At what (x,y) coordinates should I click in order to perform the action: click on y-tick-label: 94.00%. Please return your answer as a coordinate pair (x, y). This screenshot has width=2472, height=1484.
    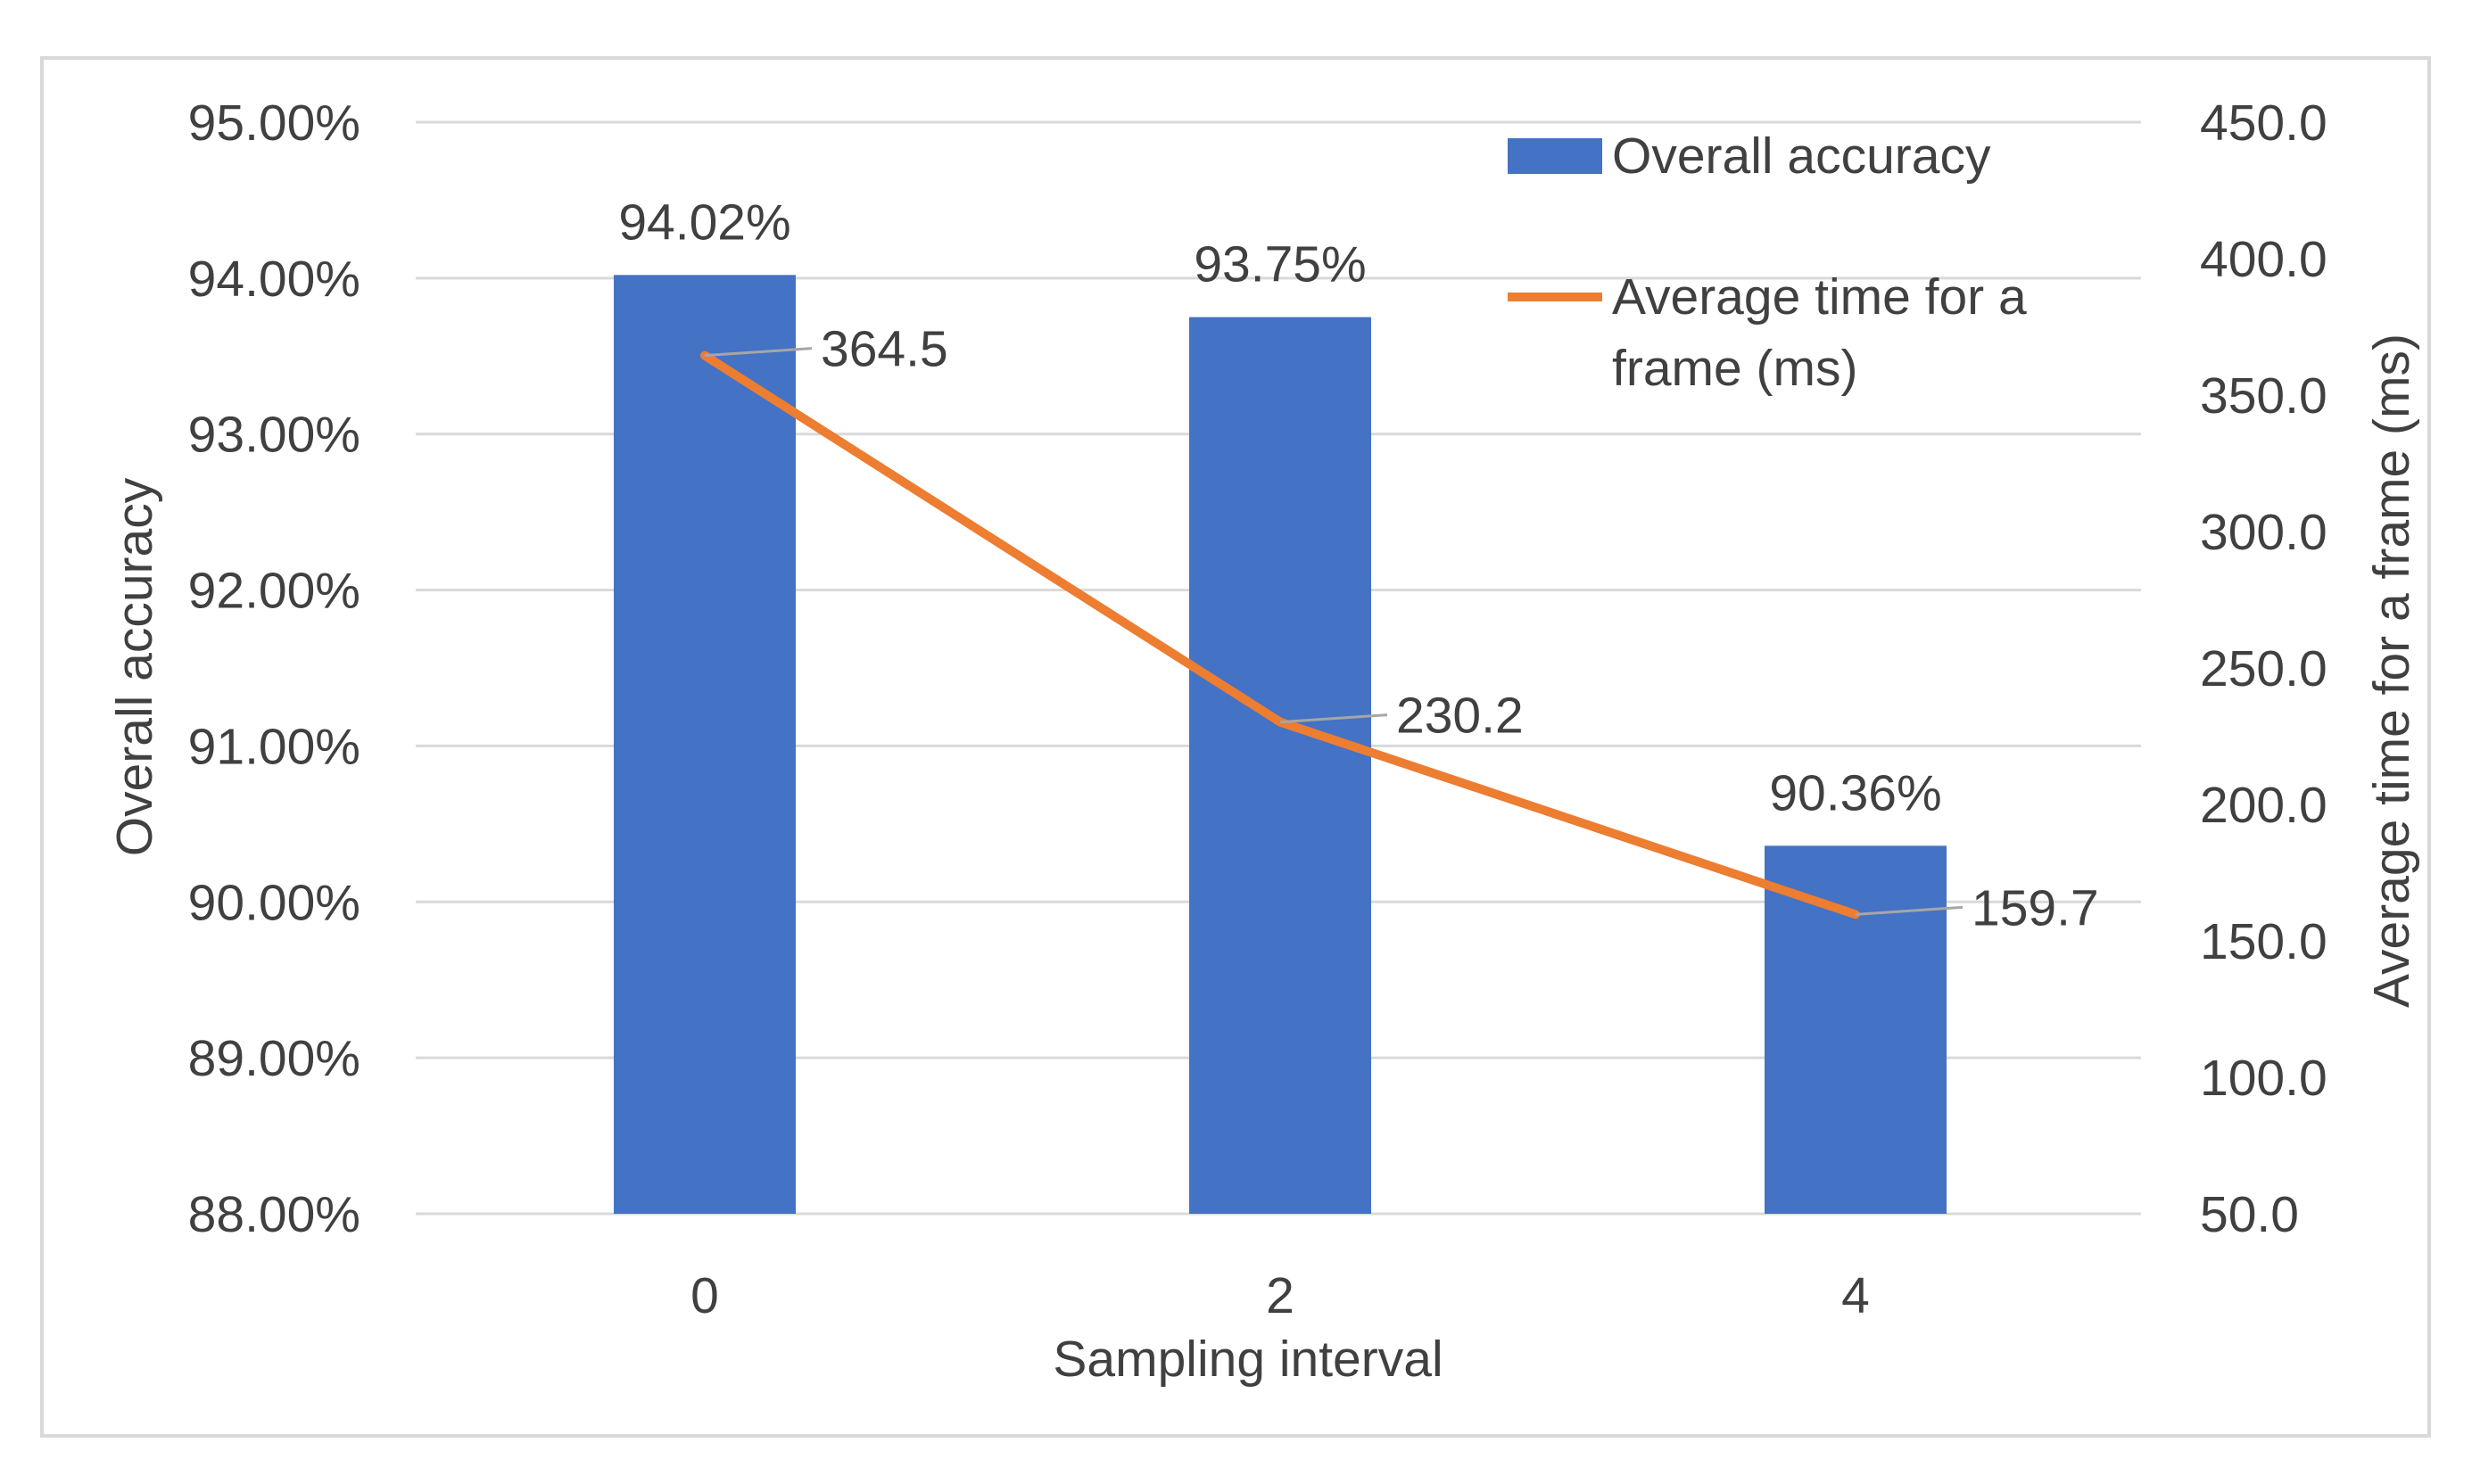
    Looking at the image, I should click on (274, 279).